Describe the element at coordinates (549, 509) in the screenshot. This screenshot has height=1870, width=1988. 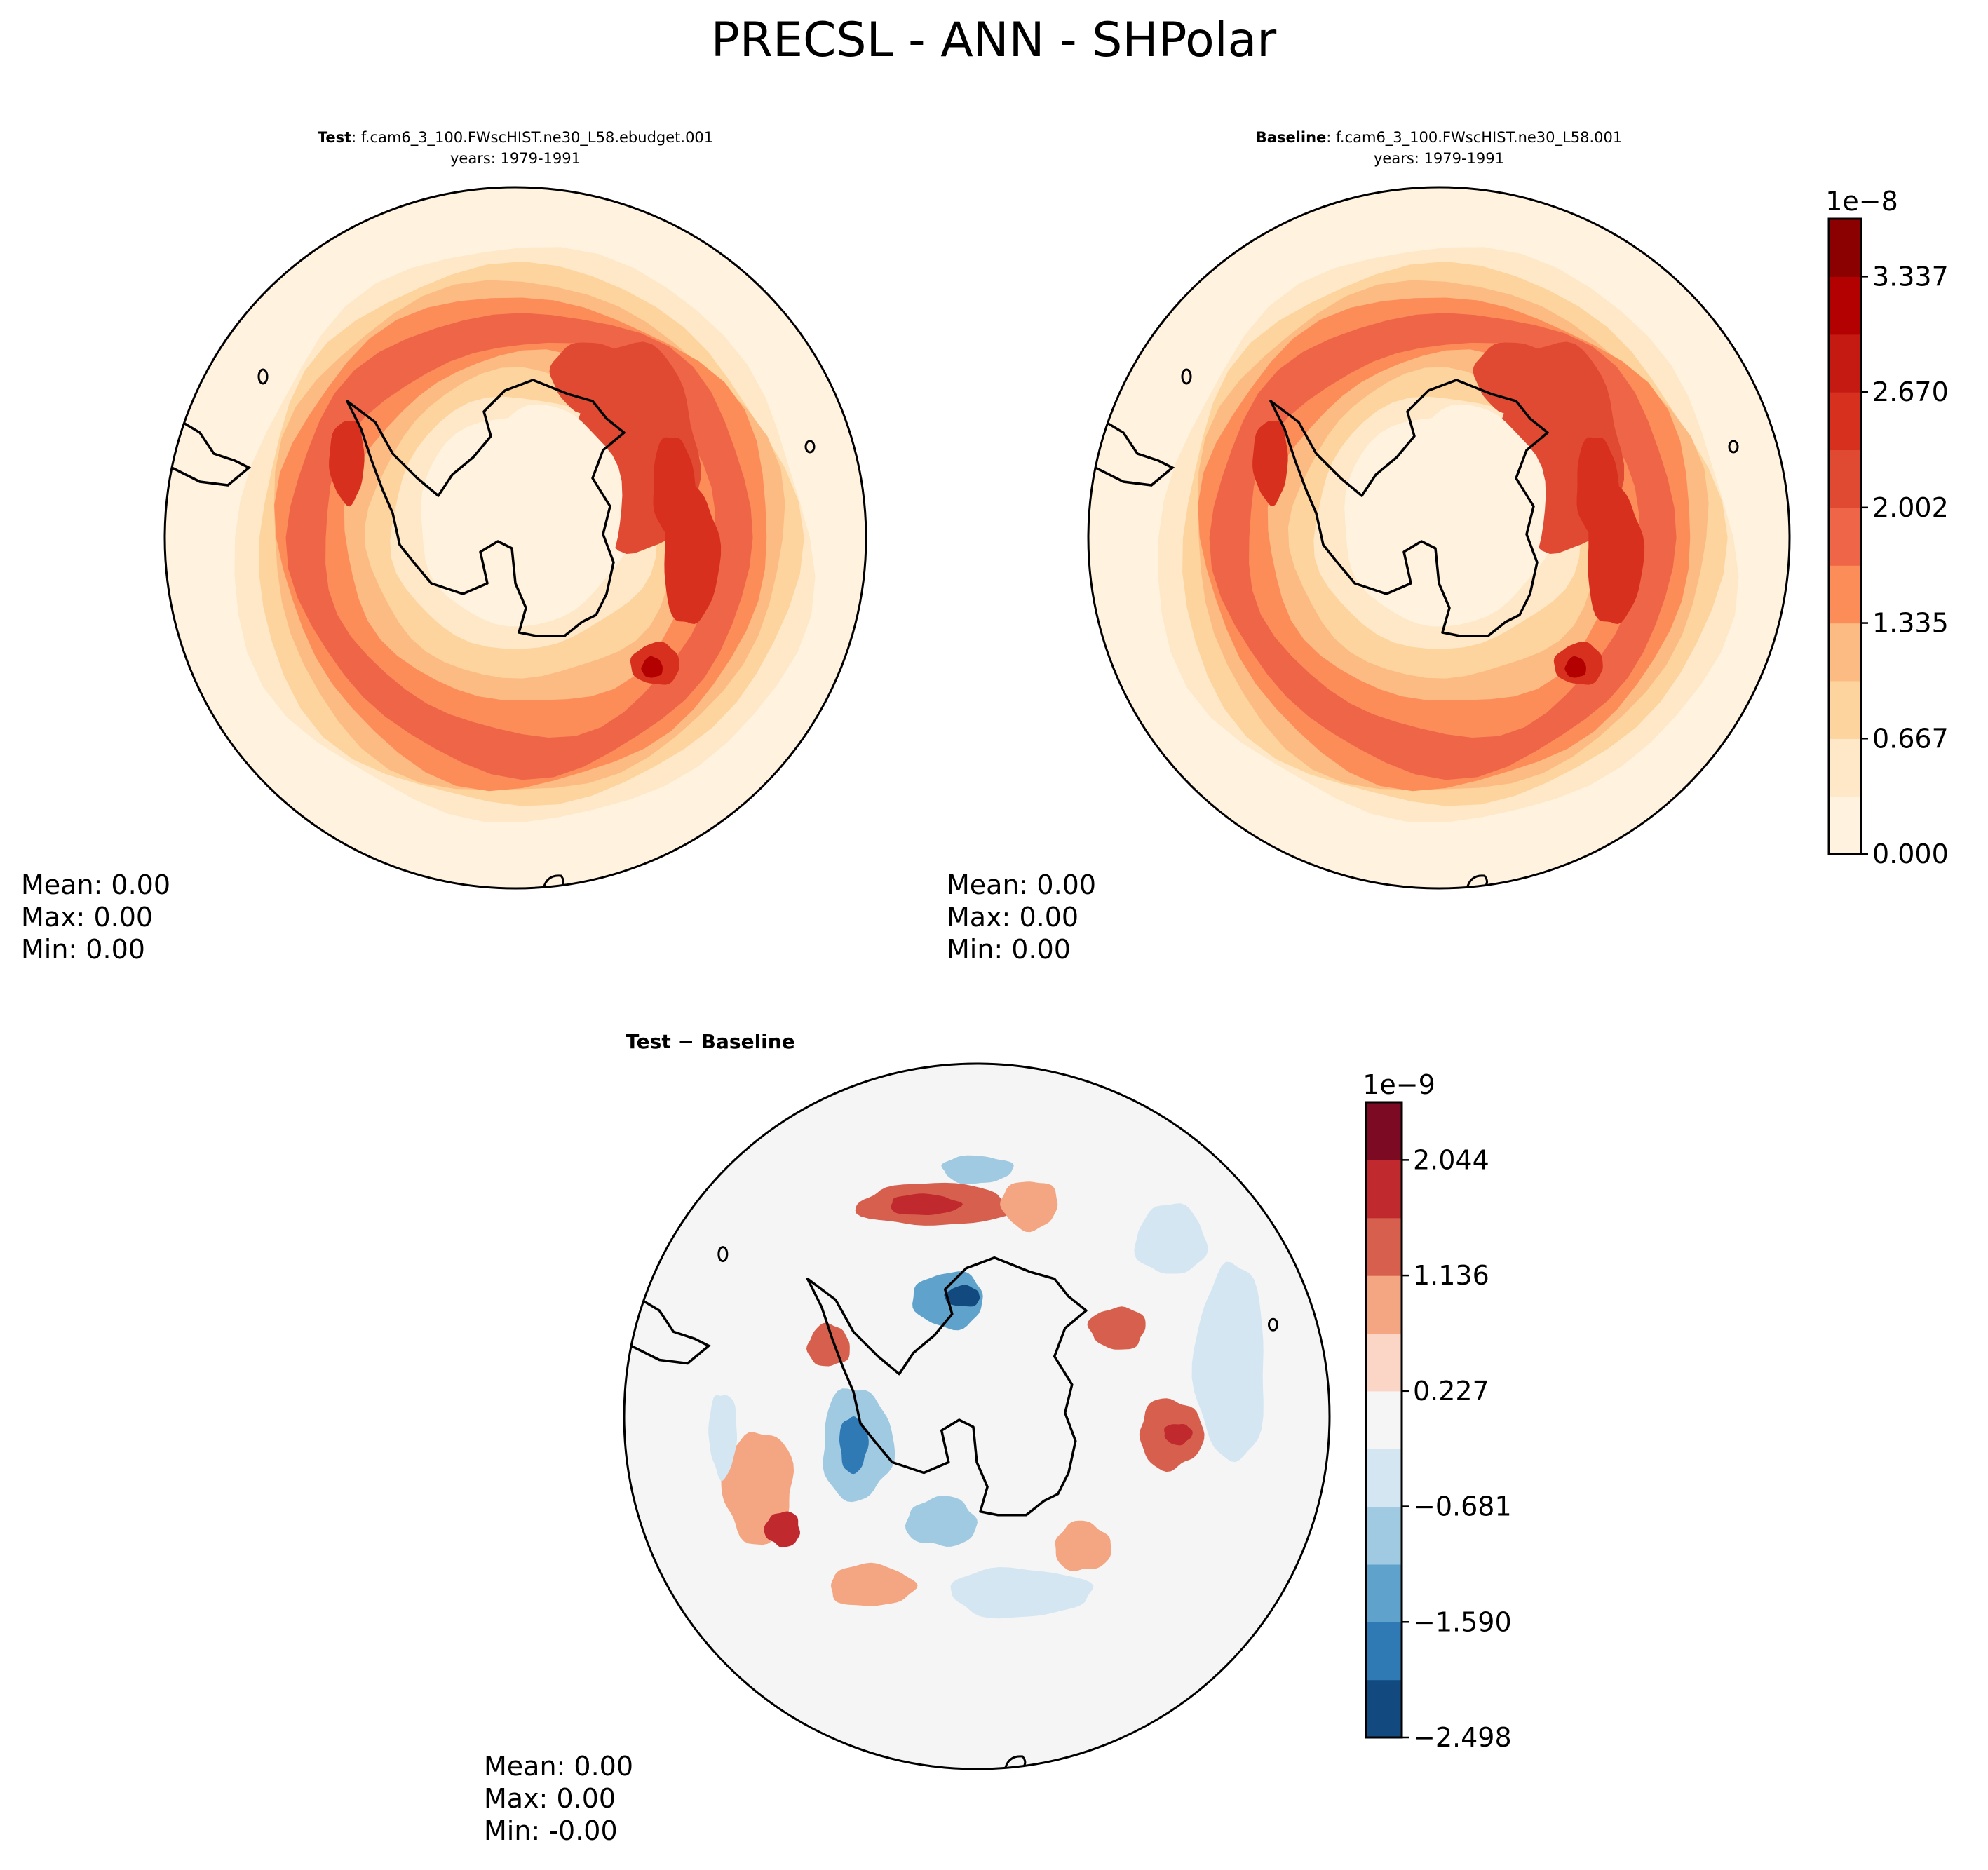
I see `test-interior-low` at that location.